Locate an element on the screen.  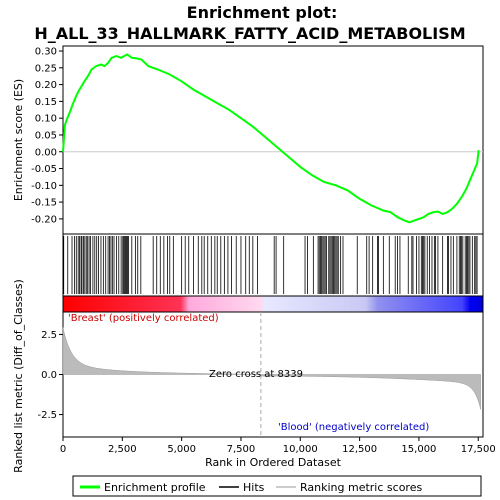
legend-metric-label: Ranking metric scores is located at coordinates (361, 487).